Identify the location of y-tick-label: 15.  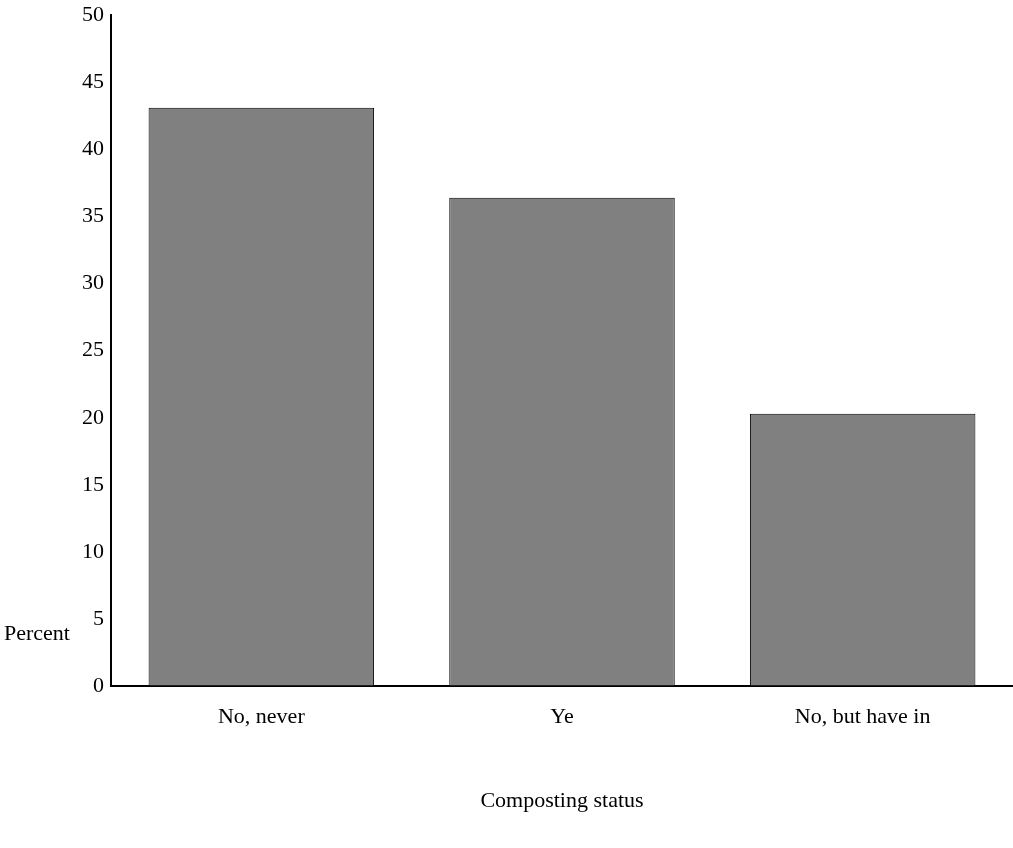
(93, 483).